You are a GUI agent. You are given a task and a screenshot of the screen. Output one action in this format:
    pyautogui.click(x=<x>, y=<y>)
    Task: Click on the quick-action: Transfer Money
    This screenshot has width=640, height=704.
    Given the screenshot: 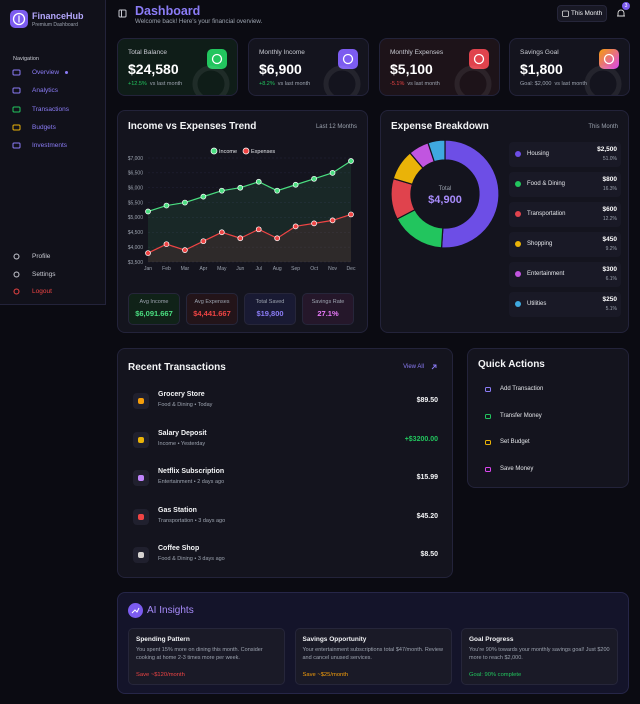 What is the action you would take?
    pyautogui.click(x=548, y=417)
    